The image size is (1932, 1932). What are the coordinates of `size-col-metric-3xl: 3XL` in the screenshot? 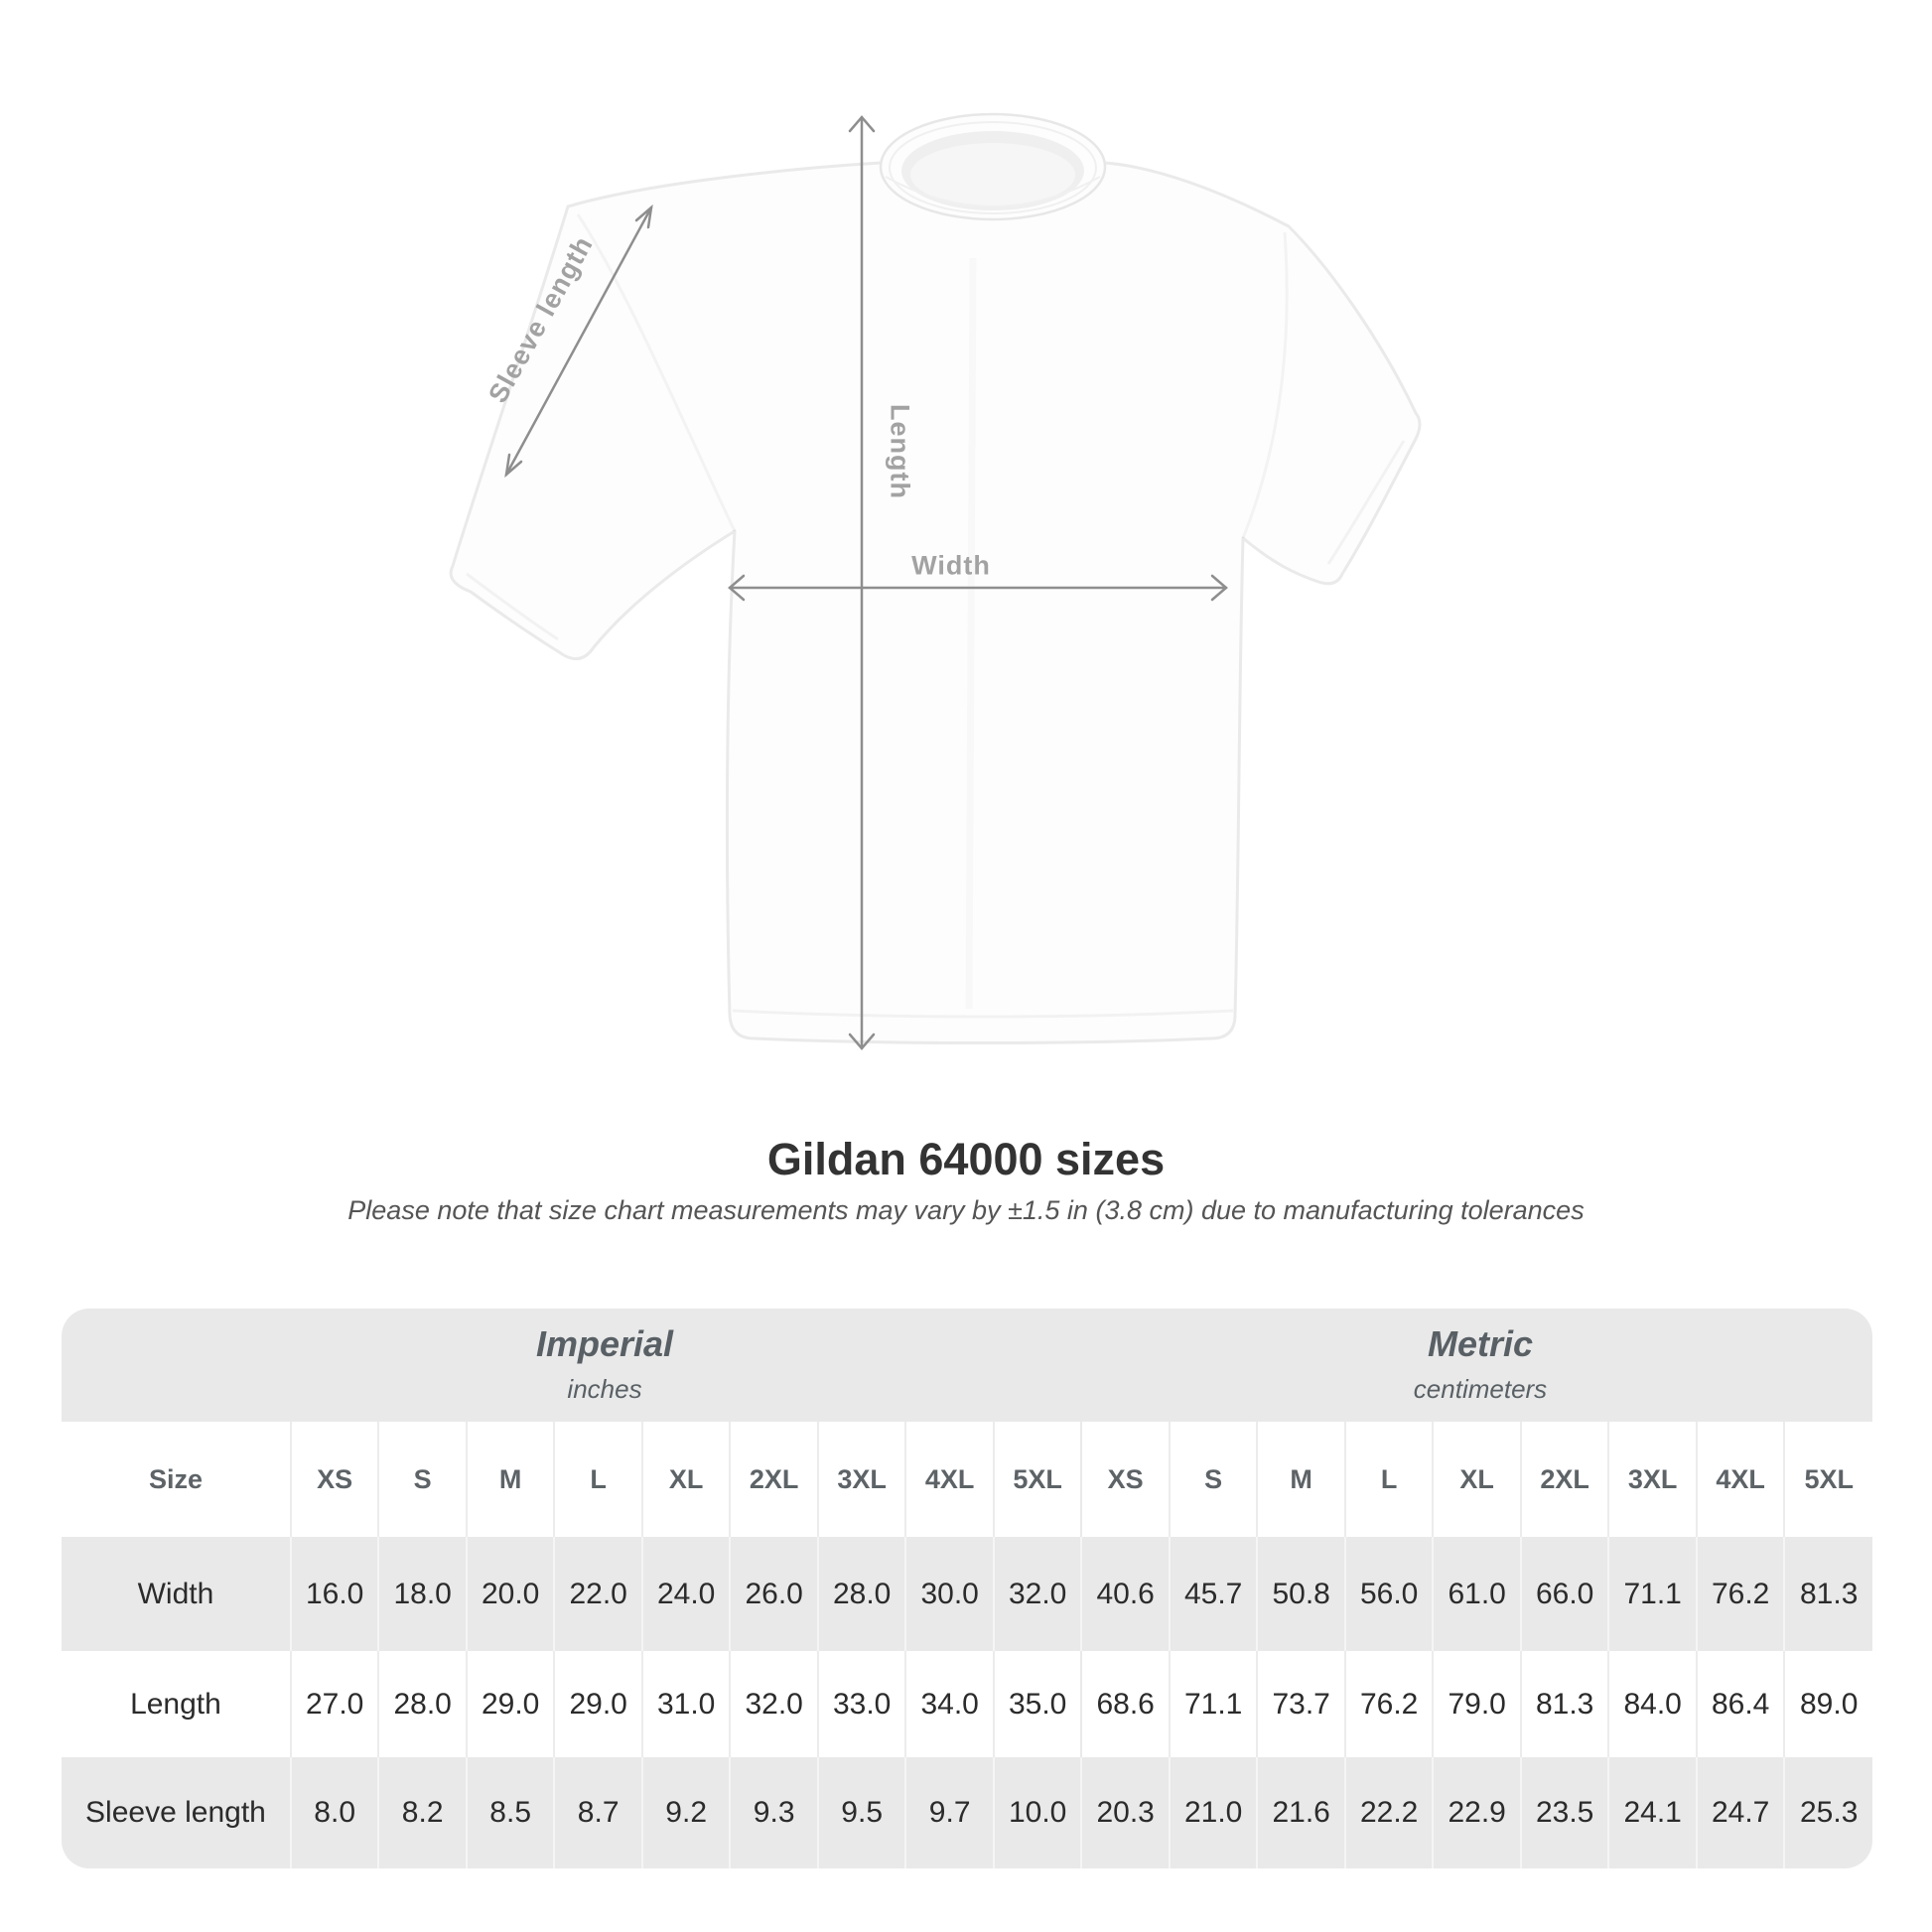 It's located at (1653, 1480).